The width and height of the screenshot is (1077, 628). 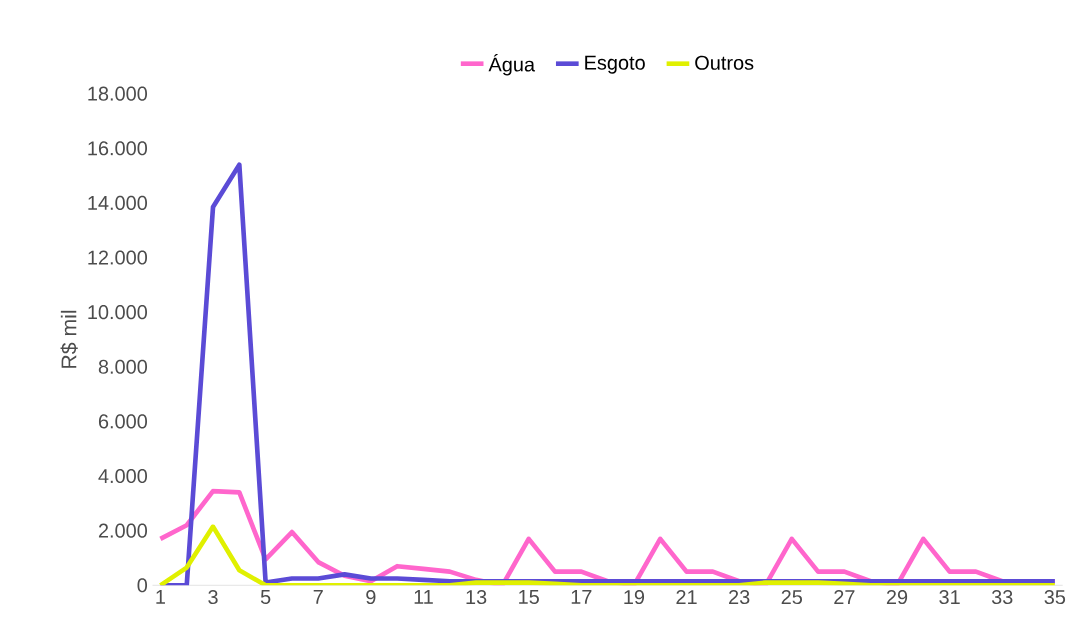 What do you see at coordinates (123, 476) in the screenshot?
I see `y-tick-label: 4.000` at bounding box center [123, 476].